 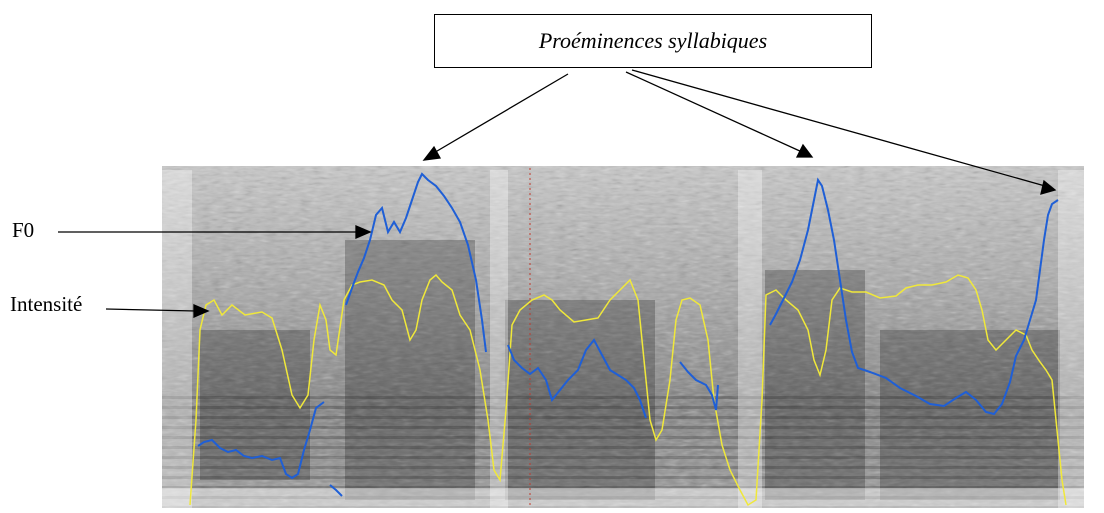 I want to click on arrow-intensity-label, so click(x=151, y=310).